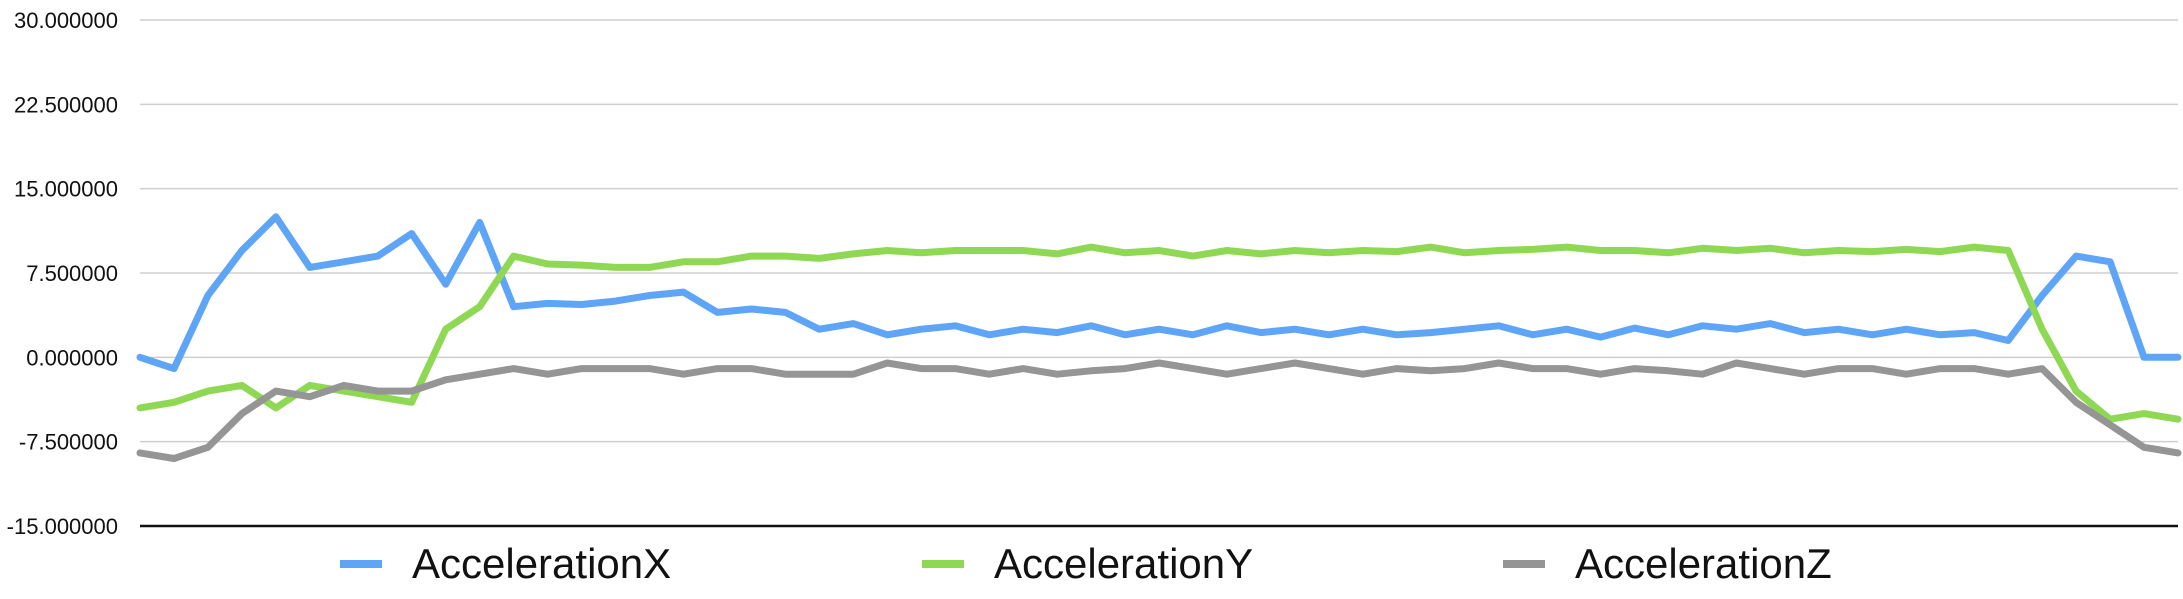 This screenshot has width=2183, height=599. Describe the element at coordinates (72, 273) in the screenshot. I see `y-tick-label: 7.500000` at that location.